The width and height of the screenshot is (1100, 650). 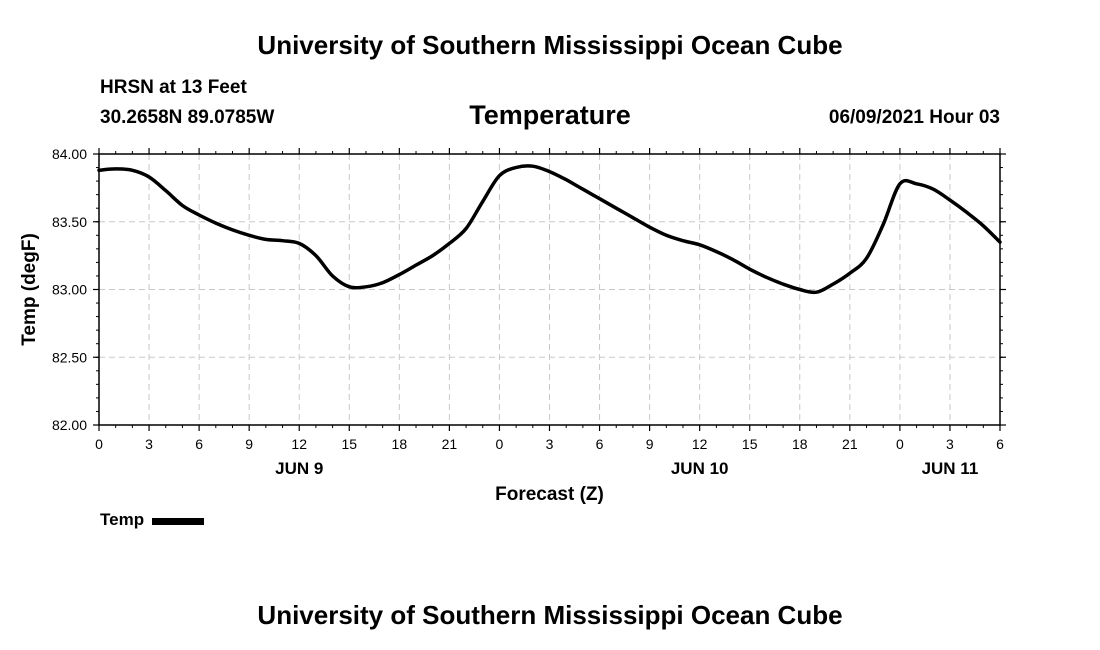 I want to click on legend: Temp, so click(x=152, y=520).